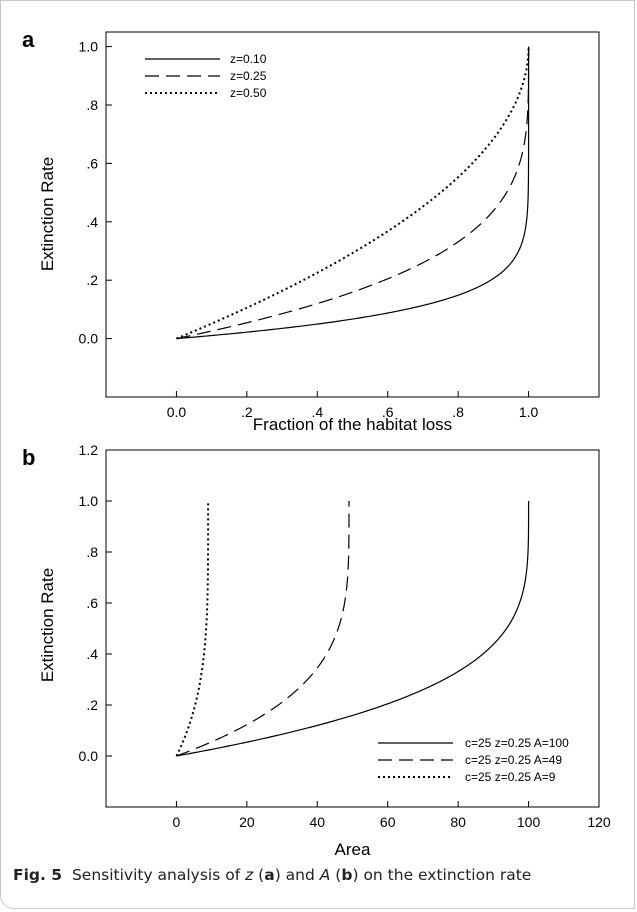 This screenshot has width=637, height=912. What do you see at coordinates (249, 875) in the screenshot?
I see `caption-var-z: z` at bounding box center [249, 875].